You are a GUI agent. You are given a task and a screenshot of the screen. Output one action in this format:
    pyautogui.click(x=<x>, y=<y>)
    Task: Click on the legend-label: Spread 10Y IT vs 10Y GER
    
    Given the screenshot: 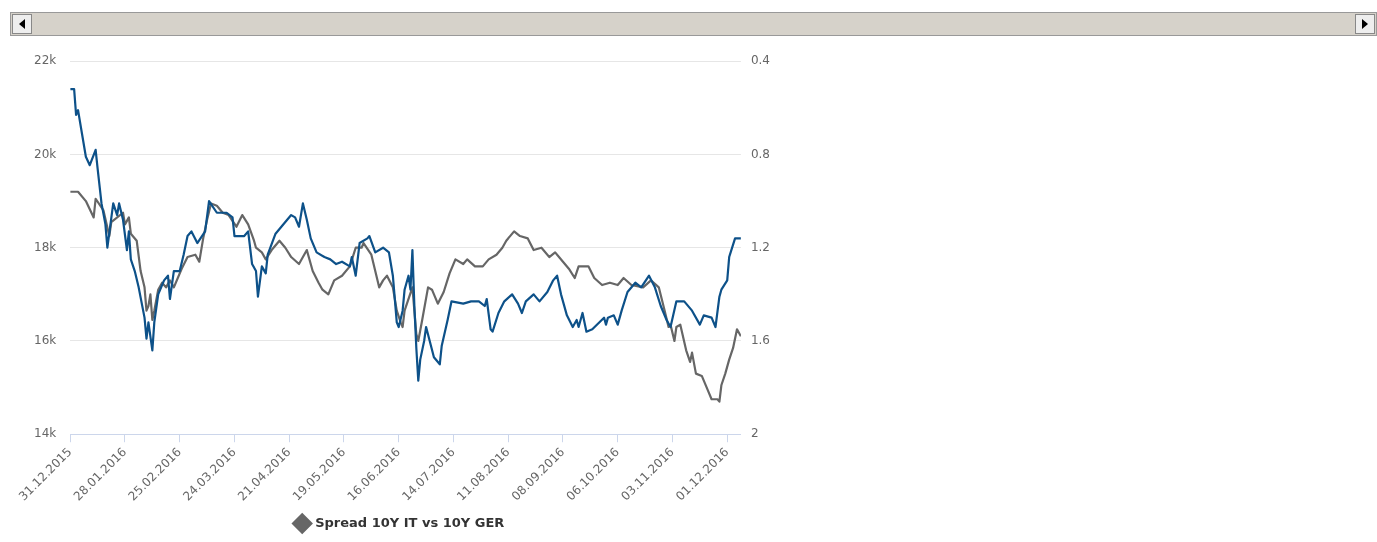 What is the action you would take?
    pyautogui.click(x=410, y=522)
    